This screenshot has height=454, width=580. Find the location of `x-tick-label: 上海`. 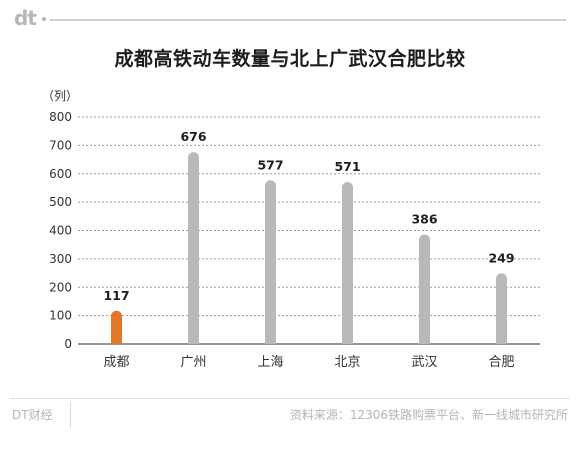

x-tick-label: 上海 is located at coordinates (270, 362).